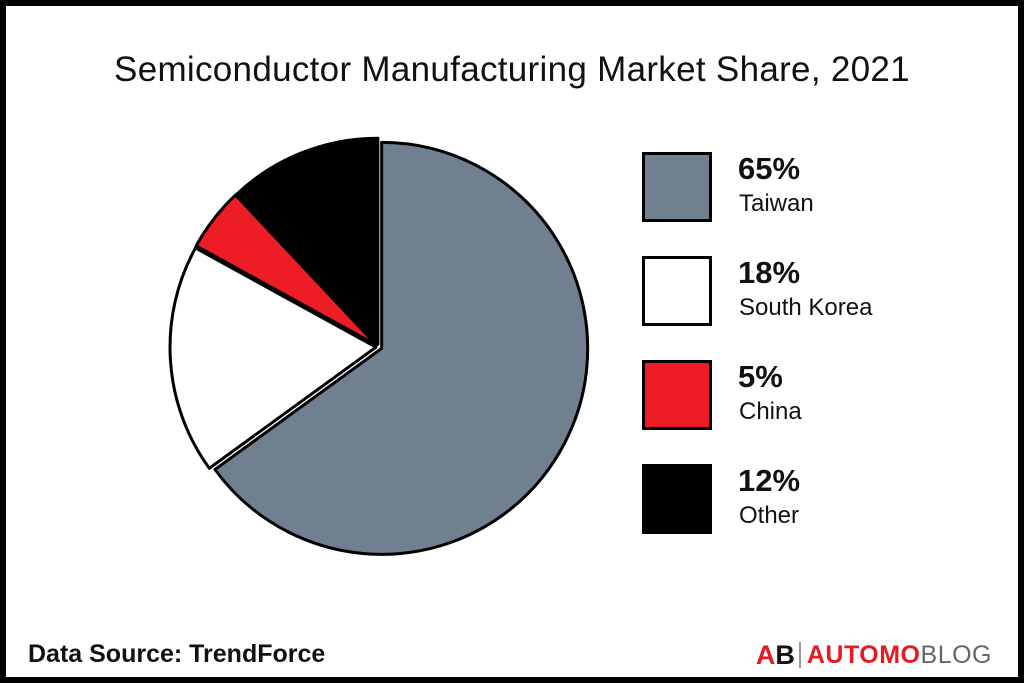 The width and height of the screenshot is (1024, 683). Describe the element at coordinates (799, 655) in the screenshot. I see `brand-divider` at that location.